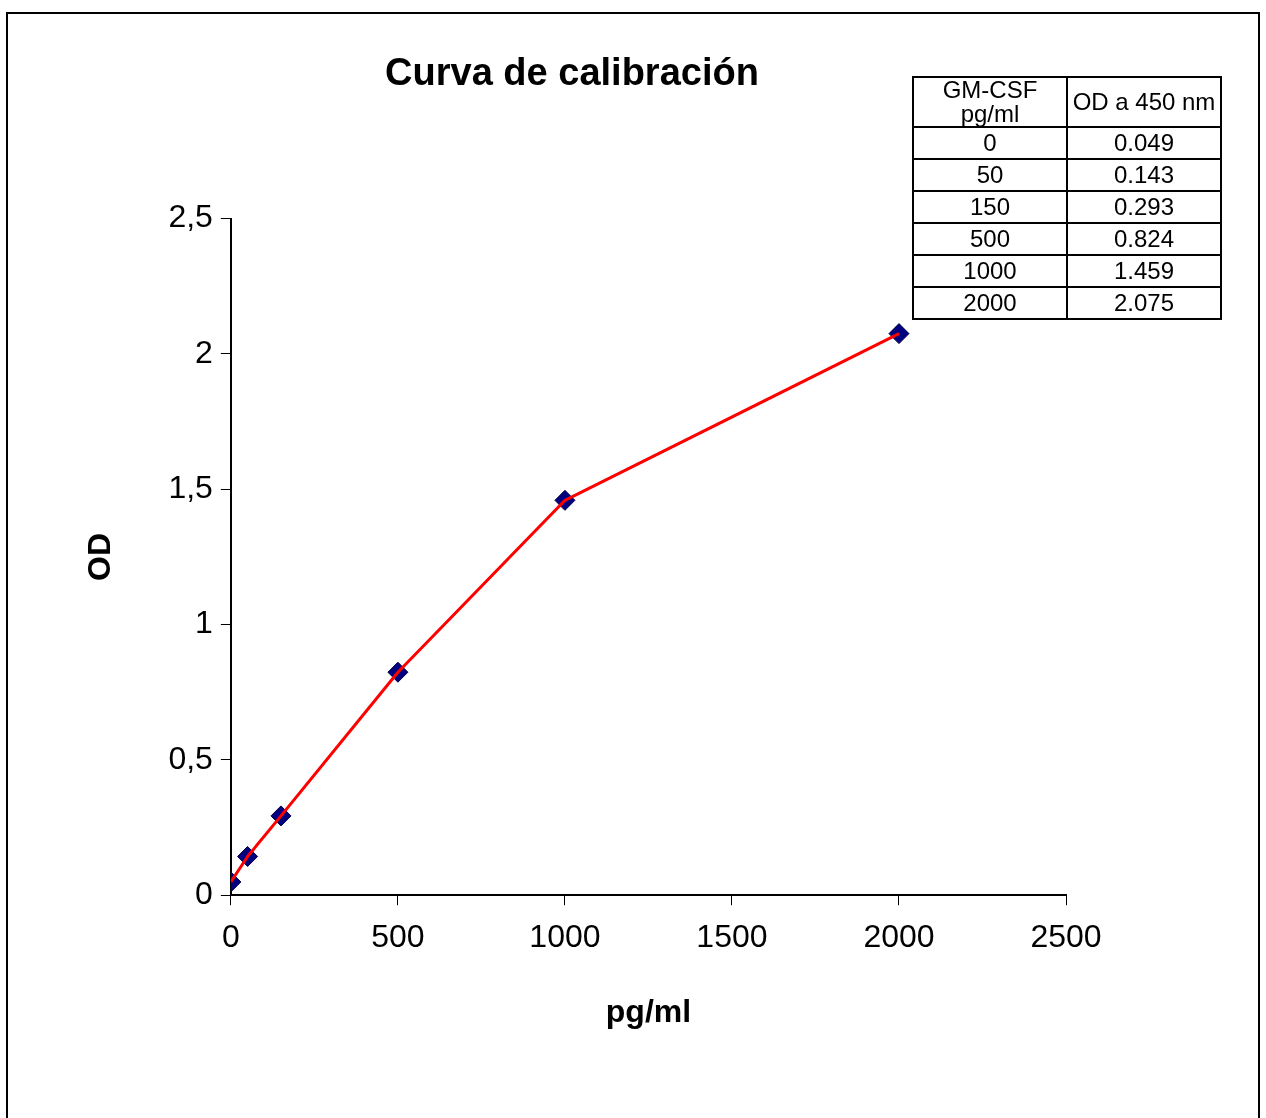 Image resolution: width=1266 pixels, height=1118 pixels. Describe the element at coordinates (990, 239) in the screenshot. I see `annotation: 500` at that location.